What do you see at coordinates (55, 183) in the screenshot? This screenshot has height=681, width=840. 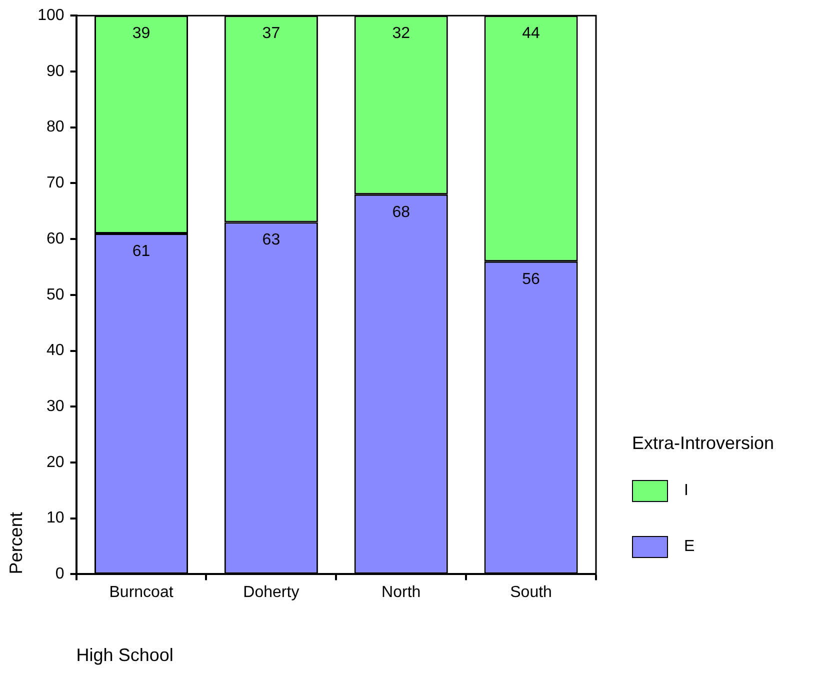 I see `y-tick-label: 70` at bounding box center [55, 183].